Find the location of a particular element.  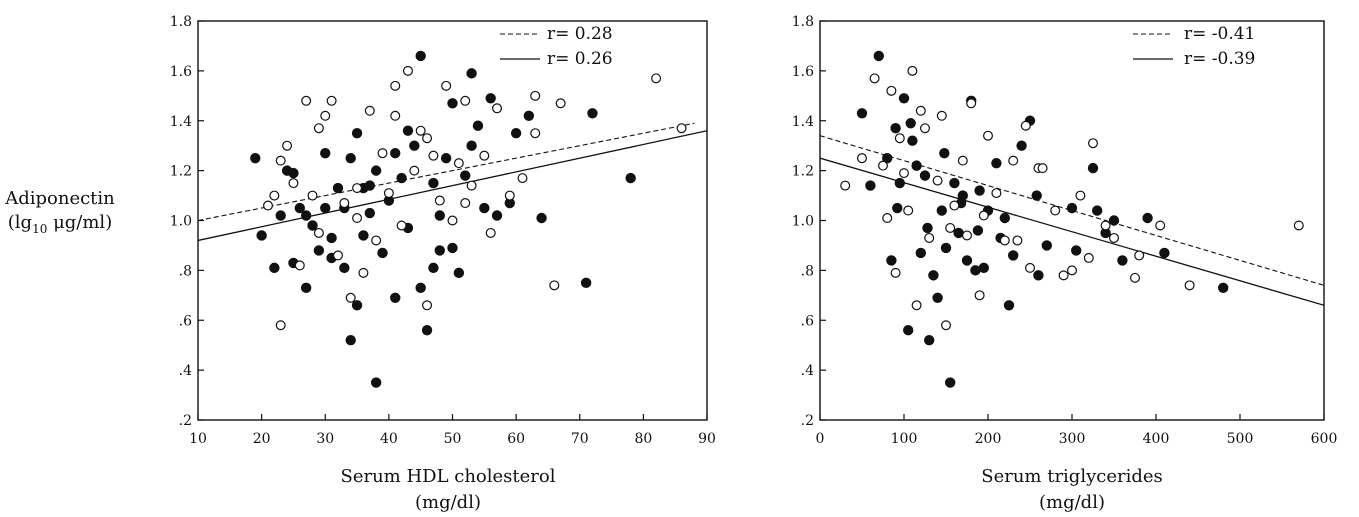

legend-label: r= 0.26 is located at coordinates (580, 59).